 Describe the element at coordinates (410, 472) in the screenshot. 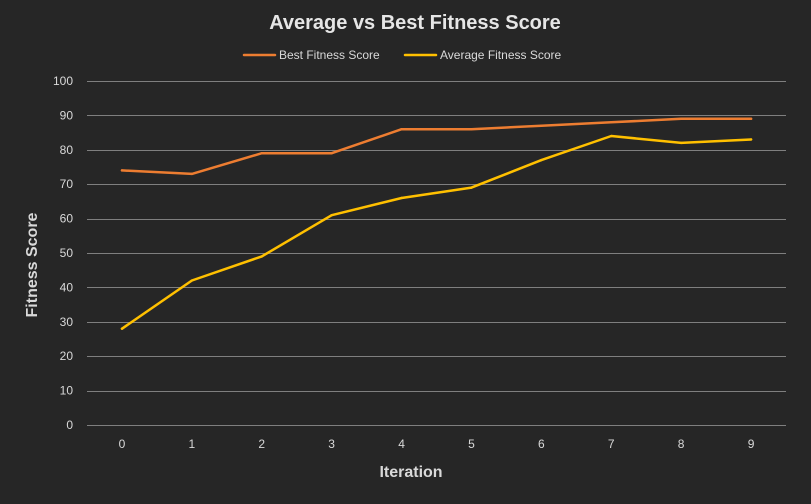

I see `x-axis-title: Iteration` at that location.